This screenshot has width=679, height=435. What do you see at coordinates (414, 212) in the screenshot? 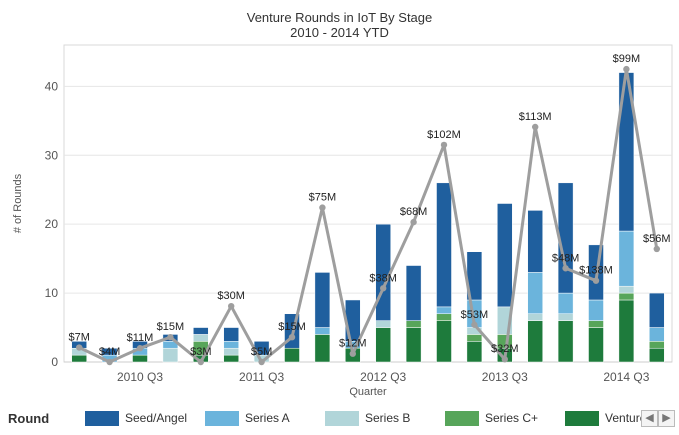
I see `funding-label: $68M` at bounding box center [414, 212].